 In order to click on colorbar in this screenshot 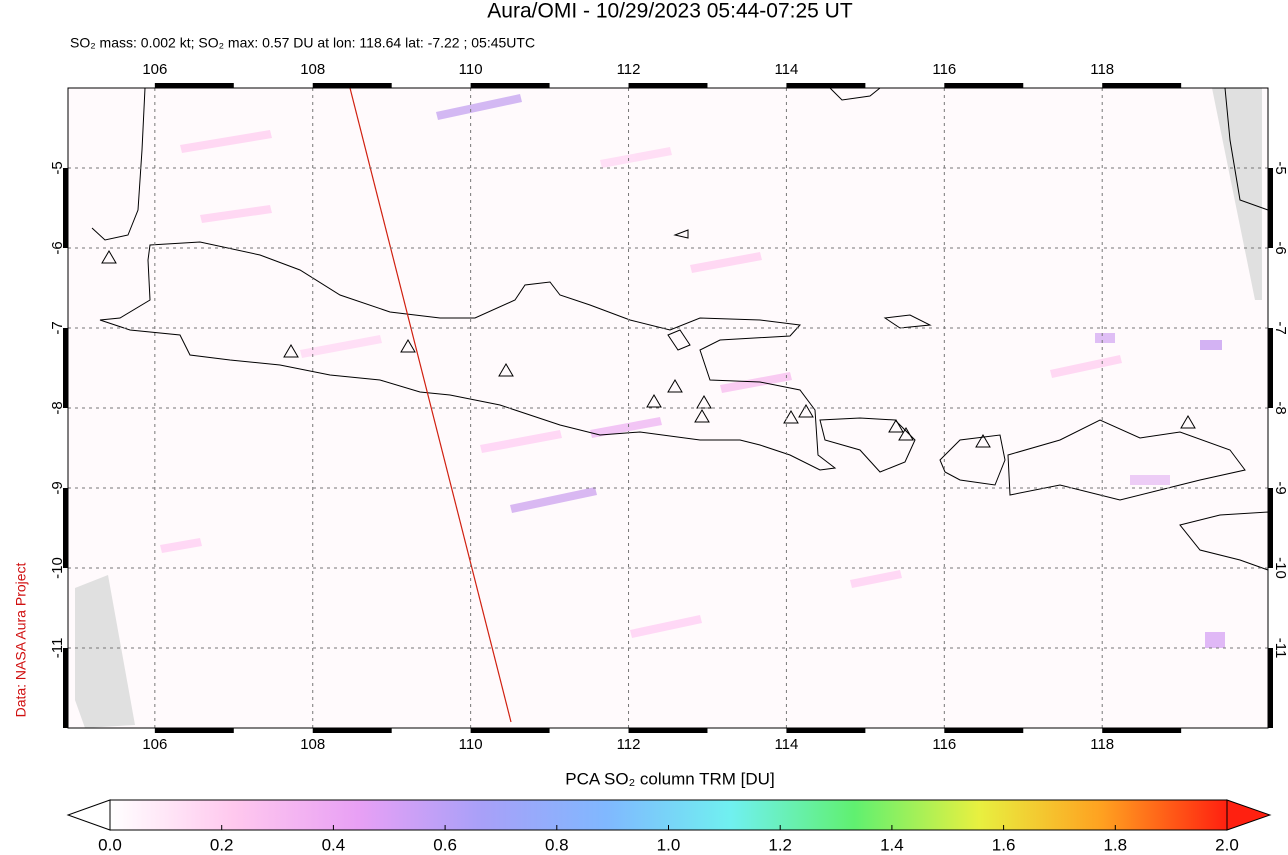, I will do `click(669, 815)`.